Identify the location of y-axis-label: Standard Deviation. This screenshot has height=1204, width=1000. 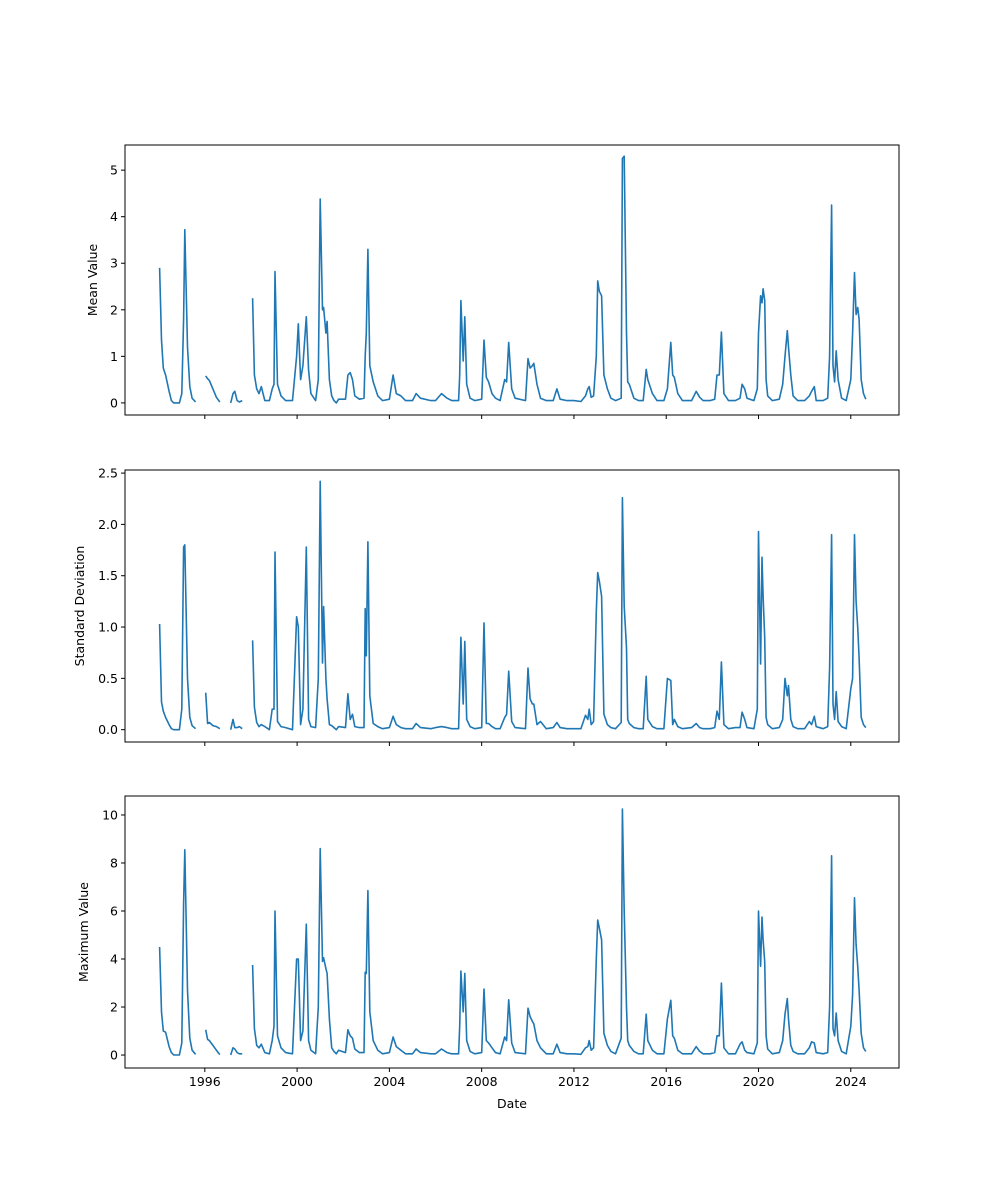
(79, 606).